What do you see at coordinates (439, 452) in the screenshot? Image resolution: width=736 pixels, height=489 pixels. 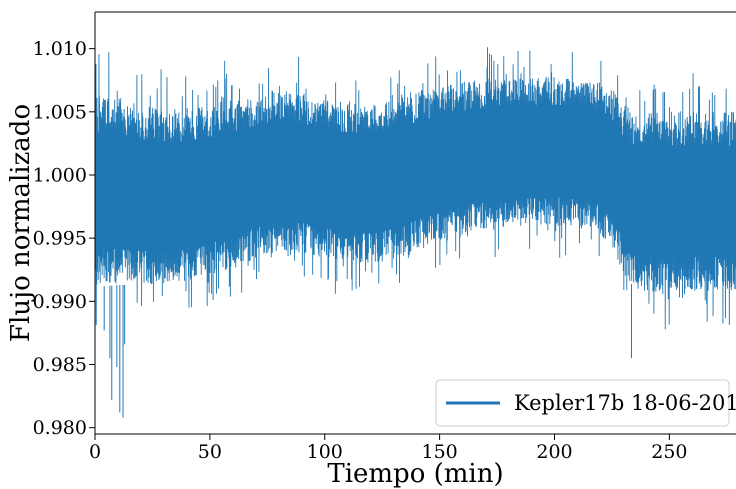 I see `x-tick-label: 150` at bounding box center [439, 452].